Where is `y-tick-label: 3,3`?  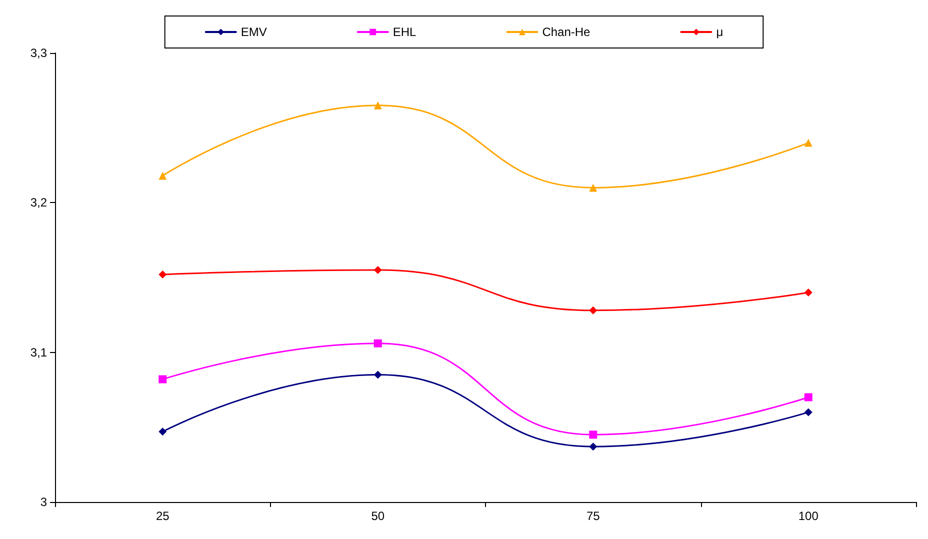 y-tick-label: 3,3 is located at coordinates (39, 53).